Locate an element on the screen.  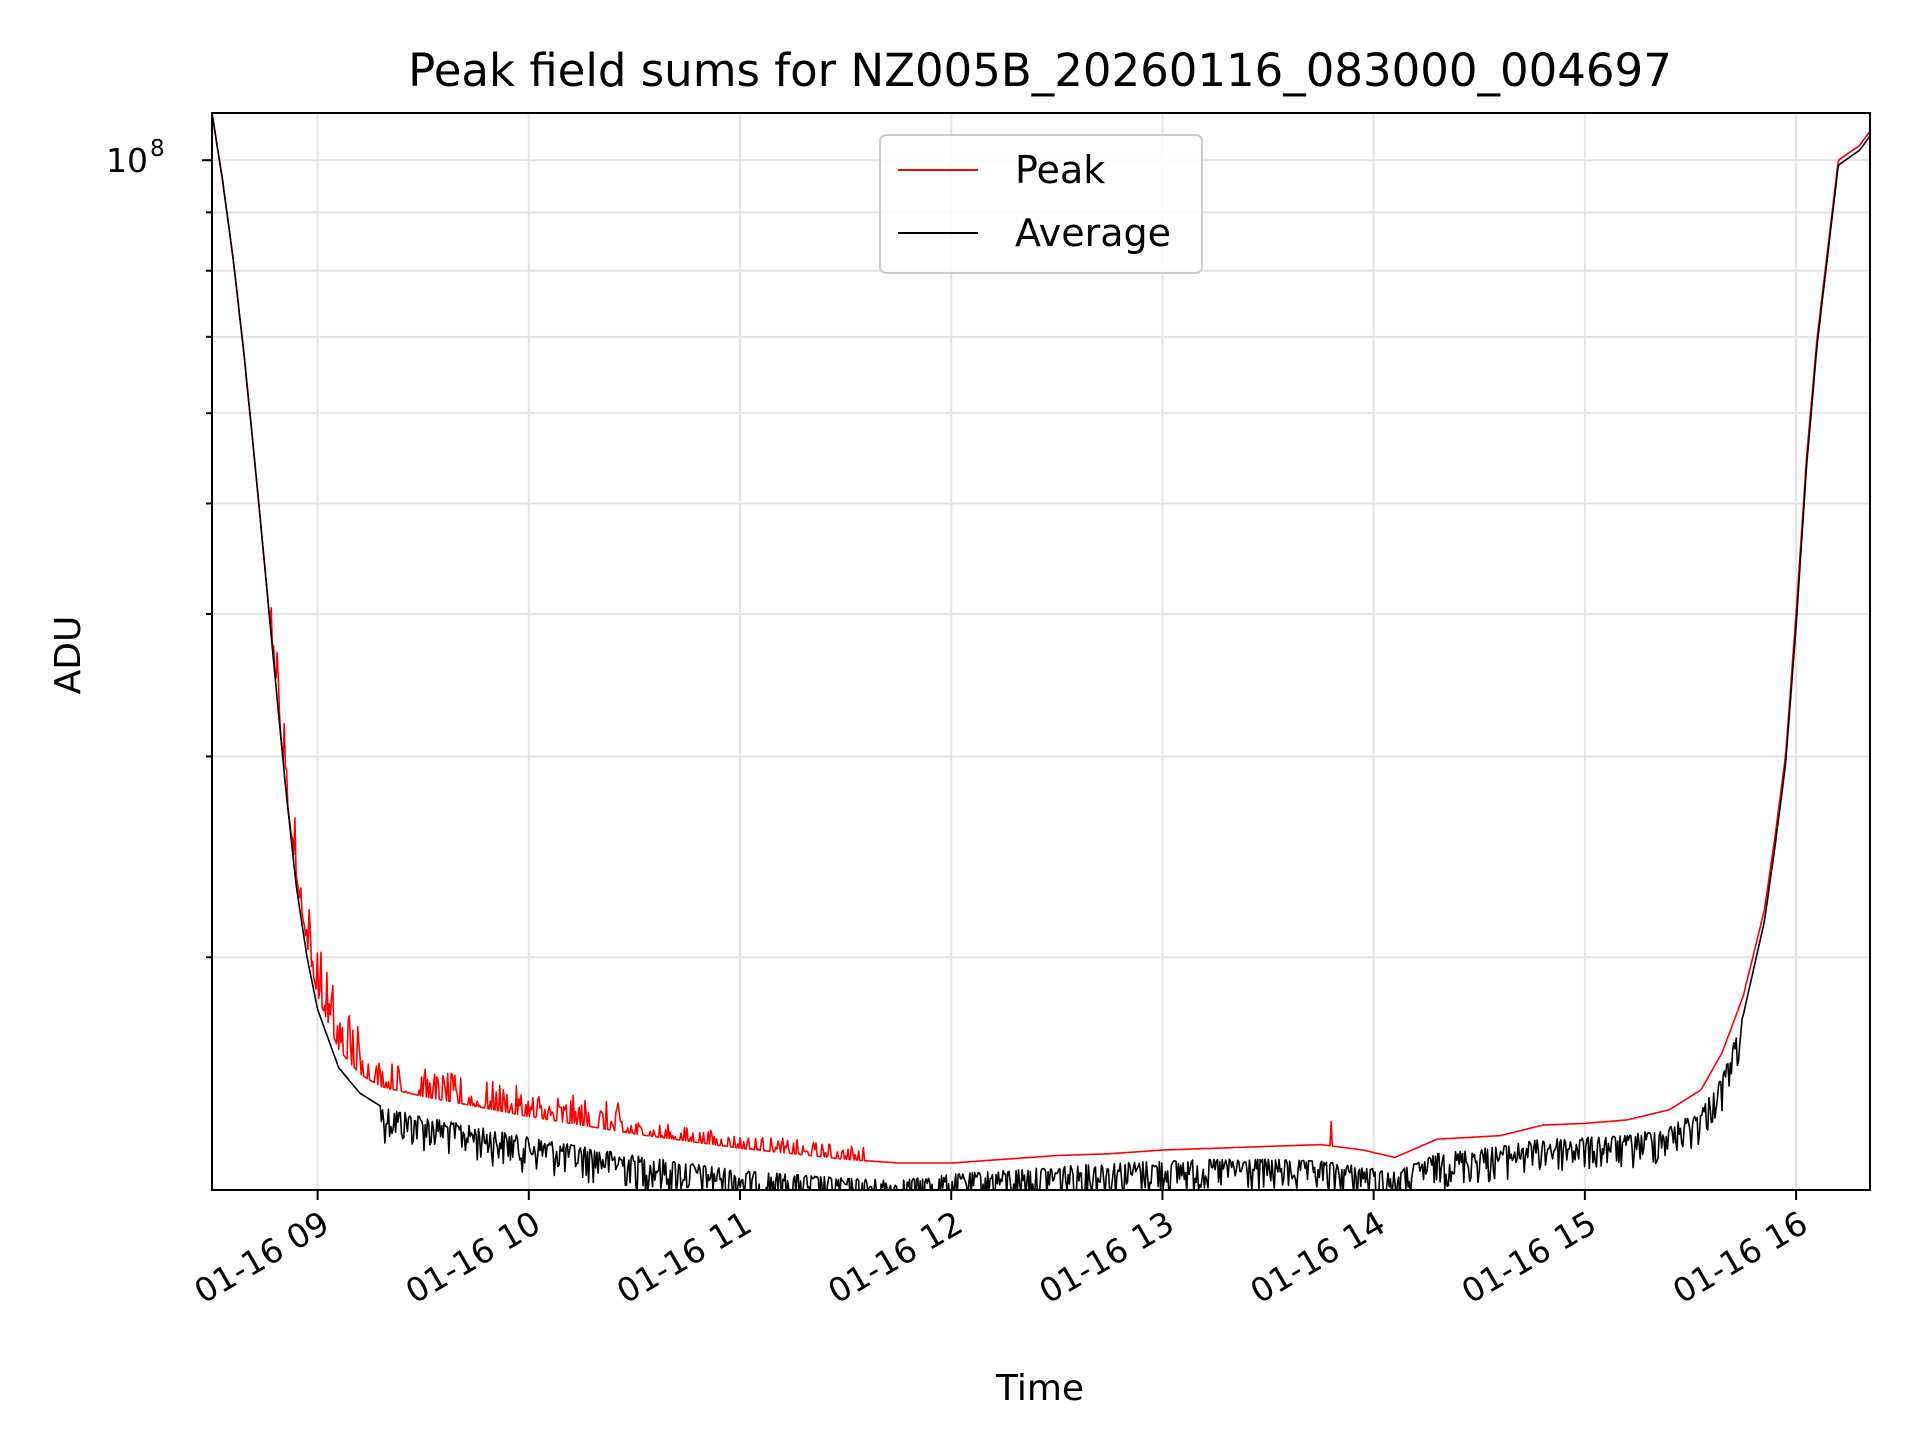
legend-label-average: Average is located at coordinates (1093, 233).